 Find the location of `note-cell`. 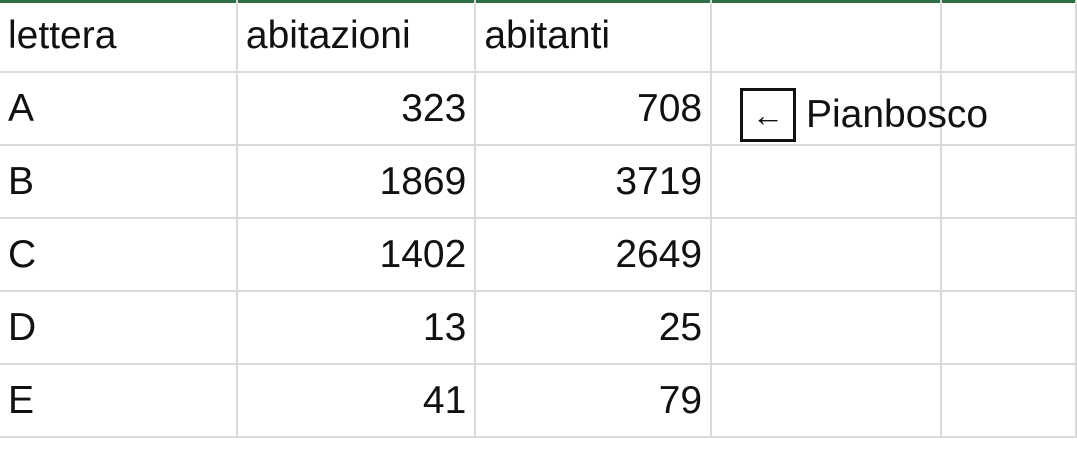

note-cell is located at coordinates (826, 108).